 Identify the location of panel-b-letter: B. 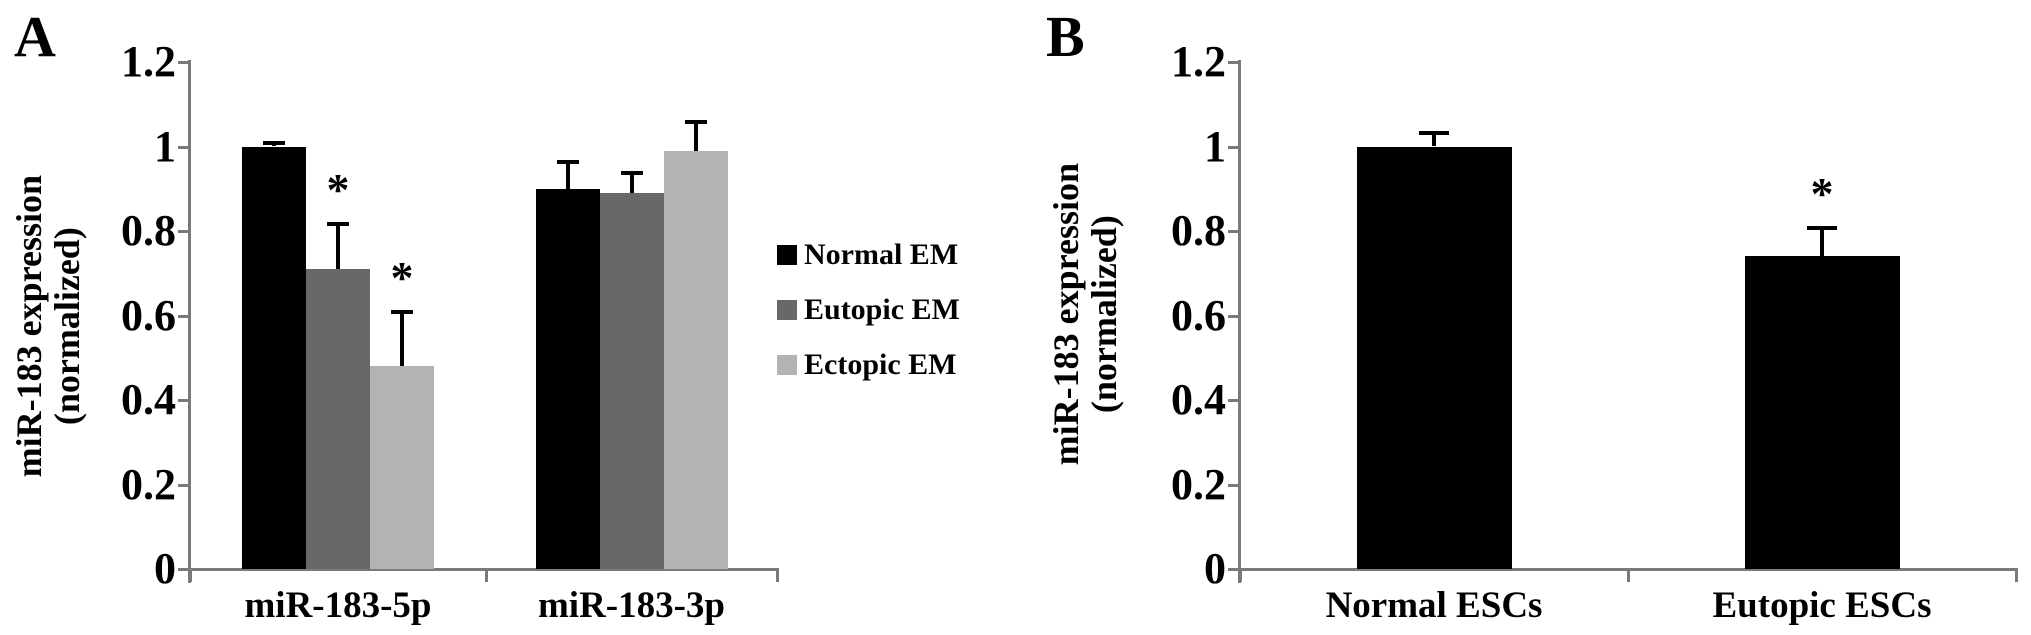
(1066, 36).